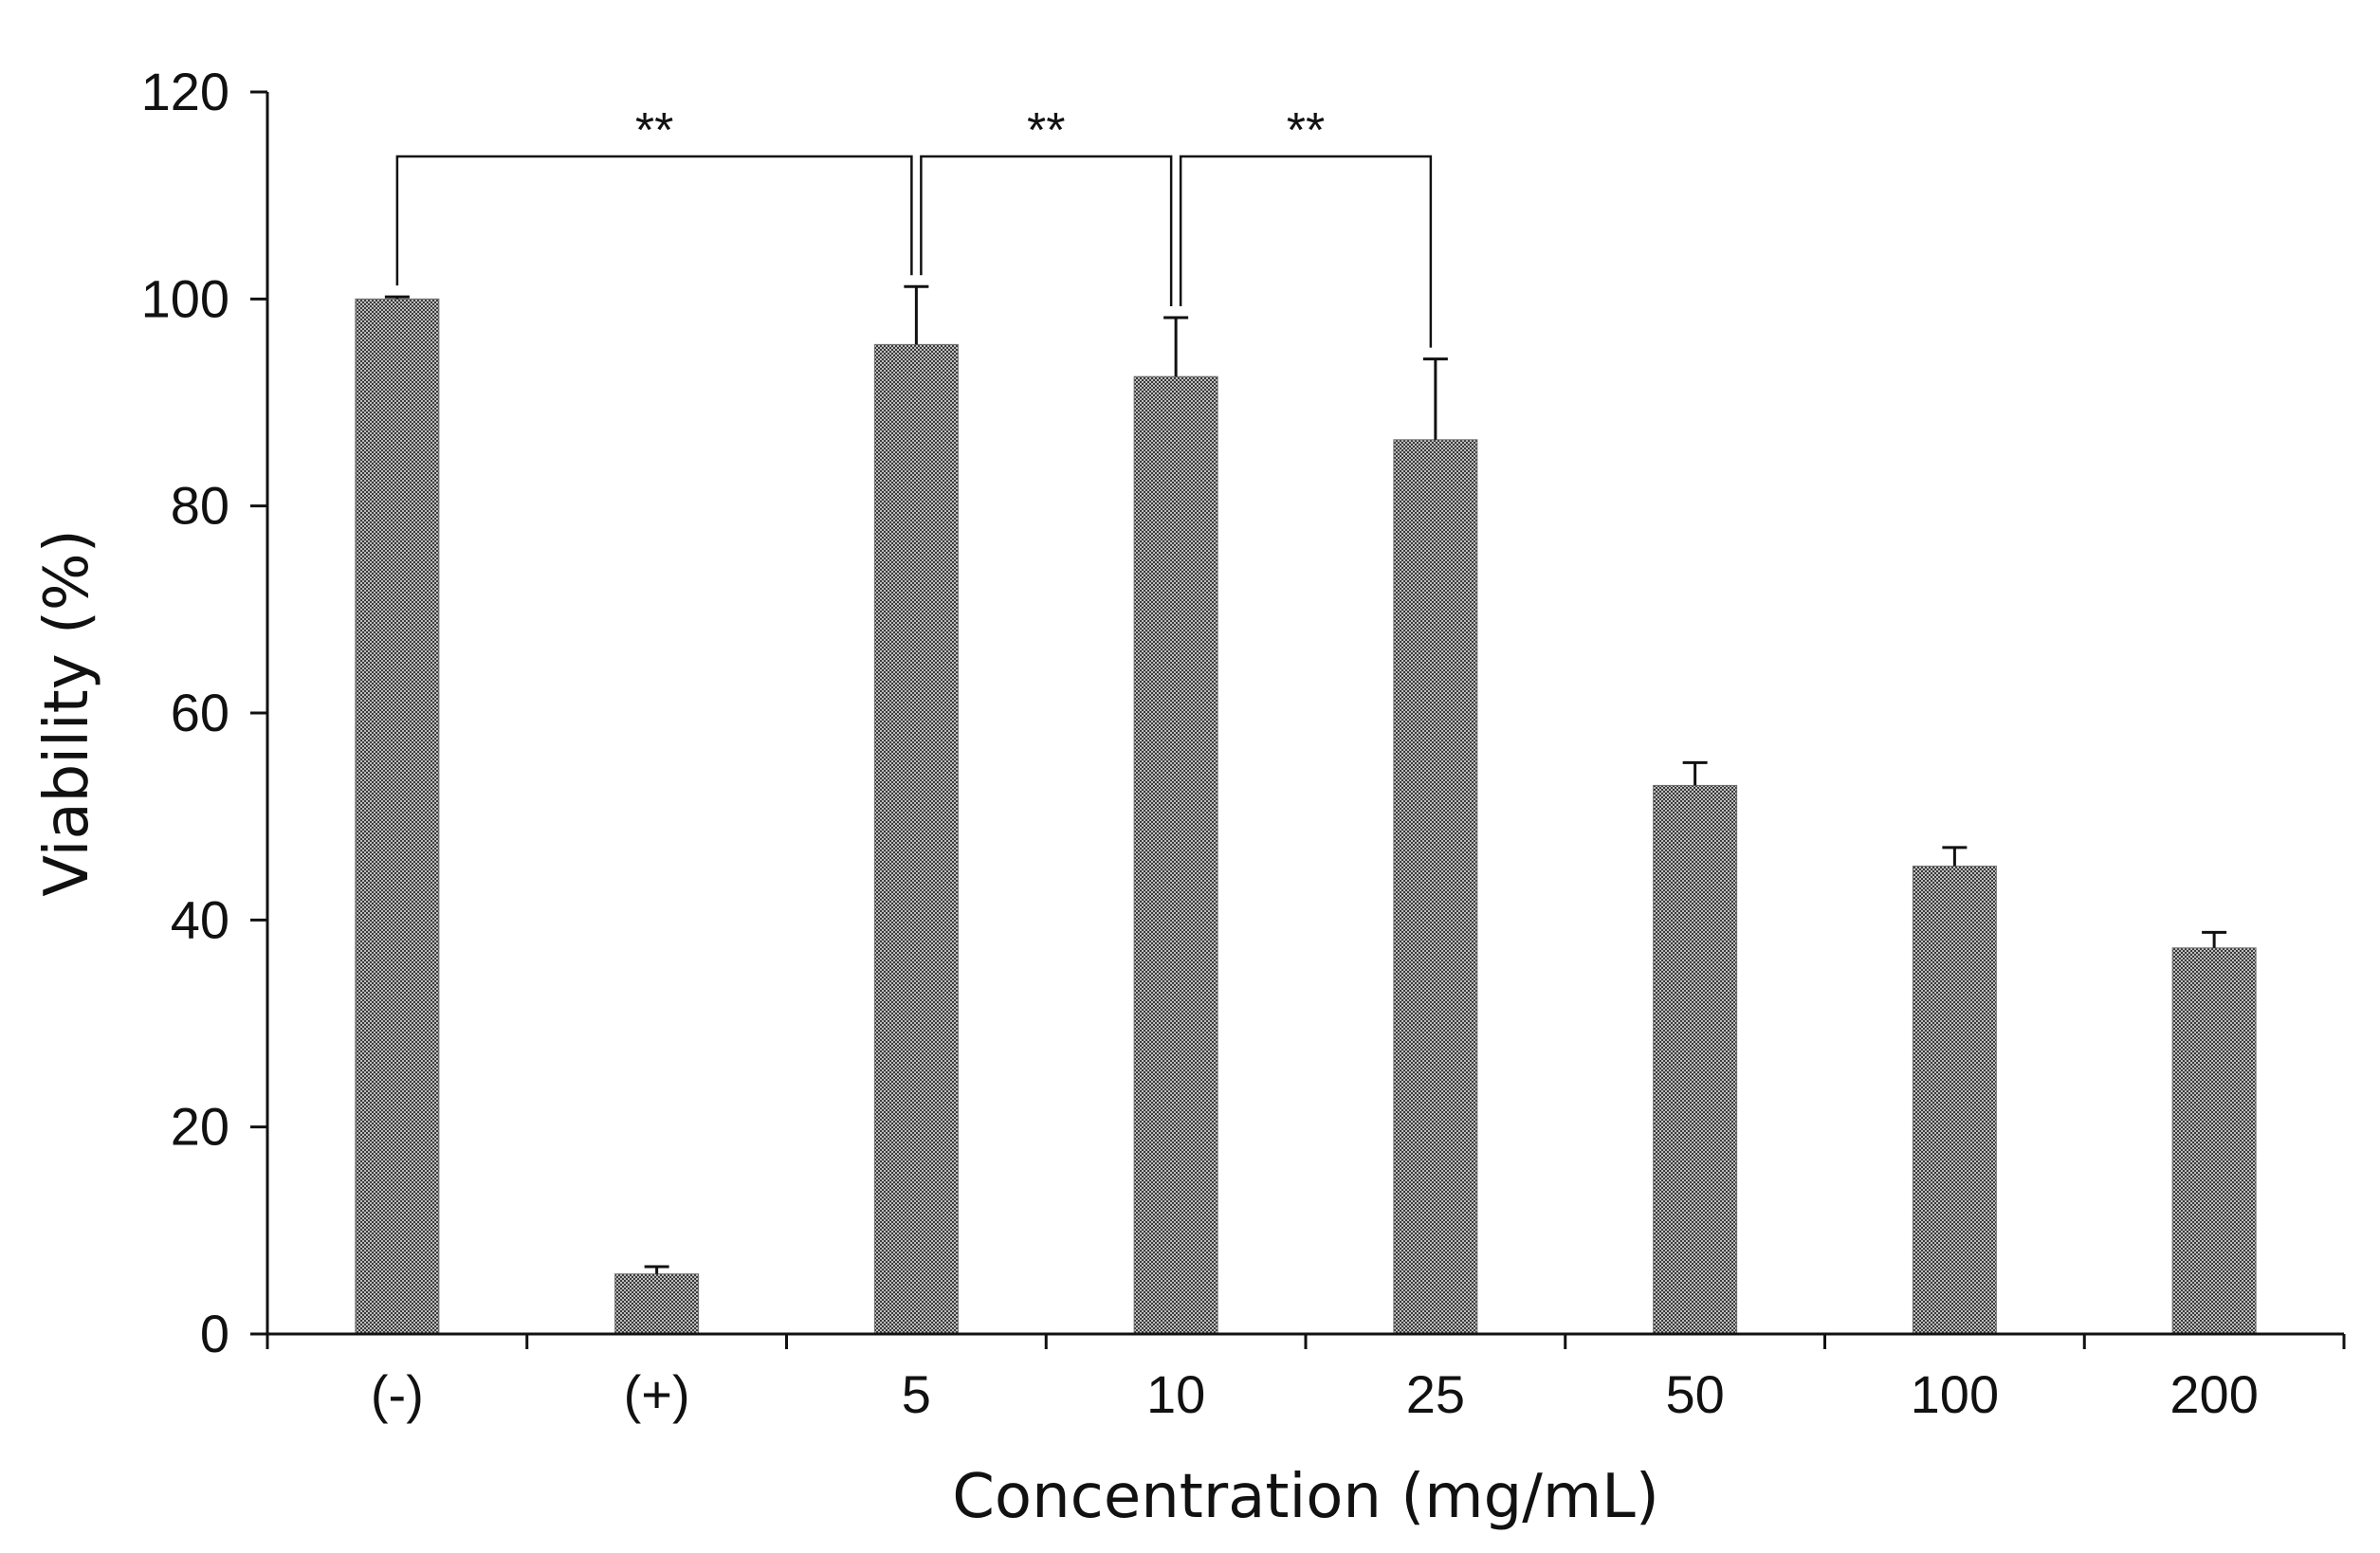 The height and width of the screenshot is (1553, 2380). Describe the element at coordinates (185, 91) in the screenshot. I see `y-tick-label: 120` at that location.